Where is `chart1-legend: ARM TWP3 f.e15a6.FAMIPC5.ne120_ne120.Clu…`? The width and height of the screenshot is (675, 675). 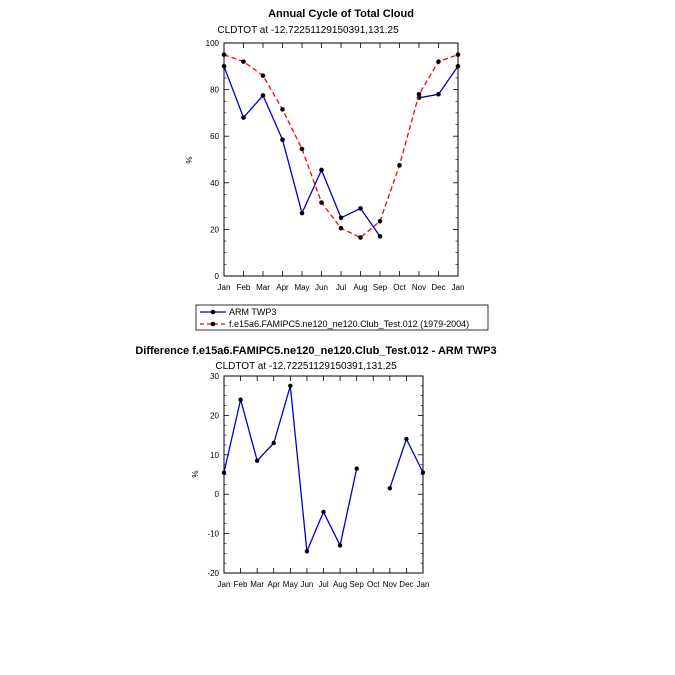 chart1-legend: ARM TWP3 f.e15a6.FAMIPC5.ne120_ne120.Clu… is located at coordinates (342, 317).